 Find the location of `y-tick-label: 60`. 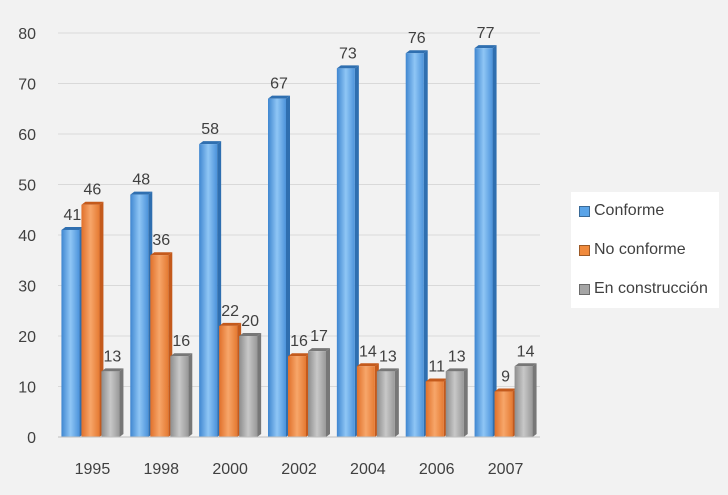

y-tick-label: 60 is located at coordinates (27, 135).